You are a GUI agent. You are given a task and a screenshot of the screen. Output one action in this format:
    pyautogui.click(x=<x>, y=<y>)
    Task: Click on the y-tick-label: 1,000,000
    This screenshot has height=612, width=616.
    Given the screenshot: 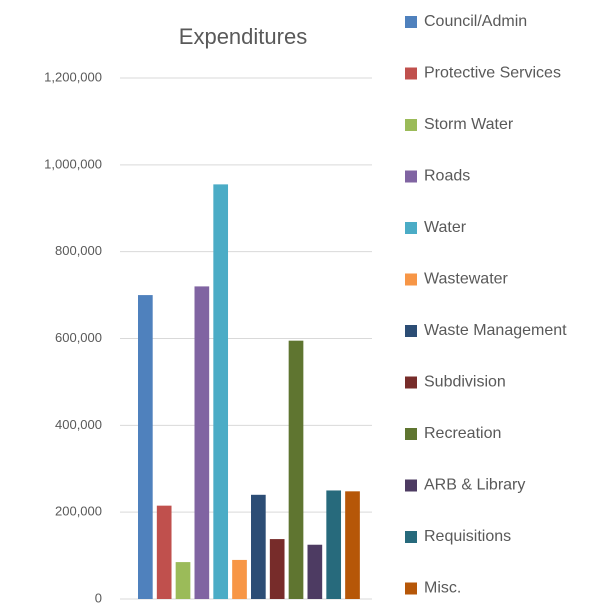 What is the action you would take?
    pyautogui.click(x=73, y=163)
    